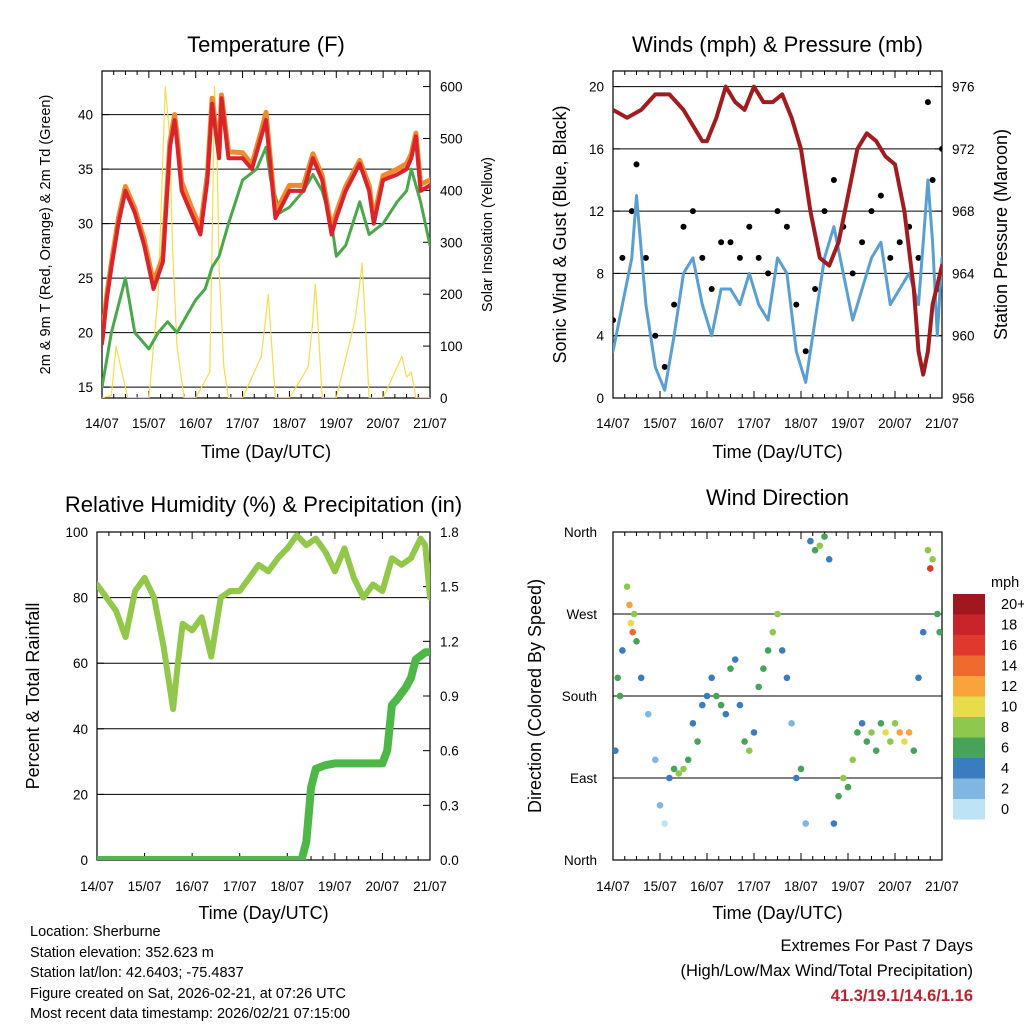 The image size is (1024, 1025). Describe the element at coordinates (963, 398) in the screenshot. I see `y2-tick-label: 956` at that location.